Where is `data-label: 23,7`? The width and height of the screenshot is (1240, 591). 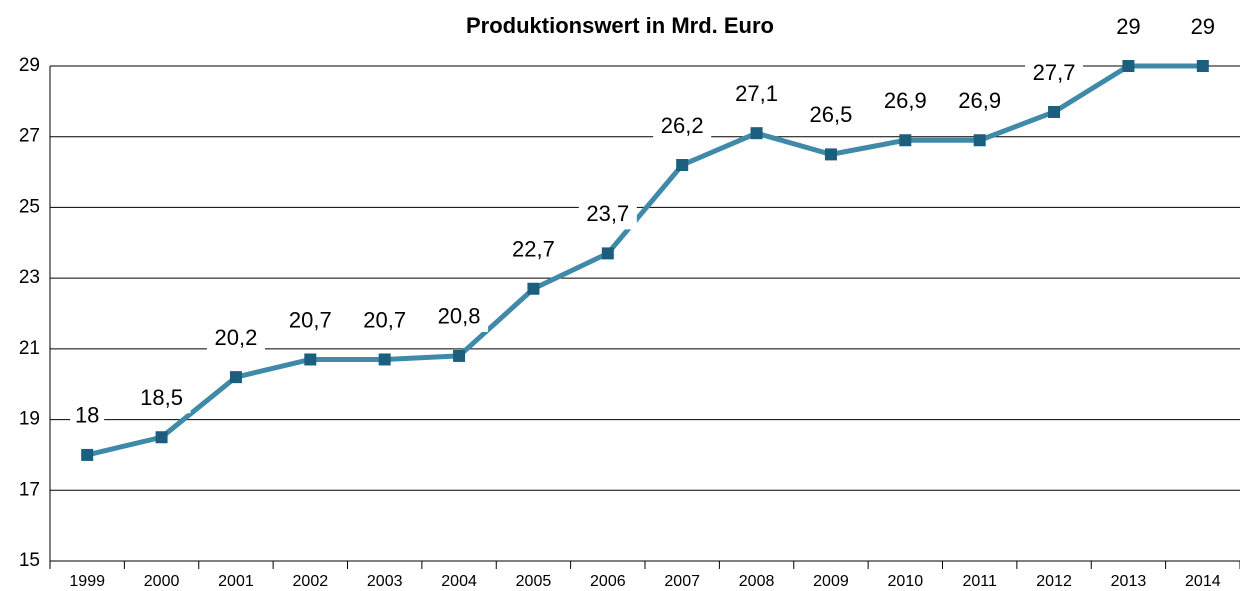
data-label: 23,7 is located at coordinates (607, 213).